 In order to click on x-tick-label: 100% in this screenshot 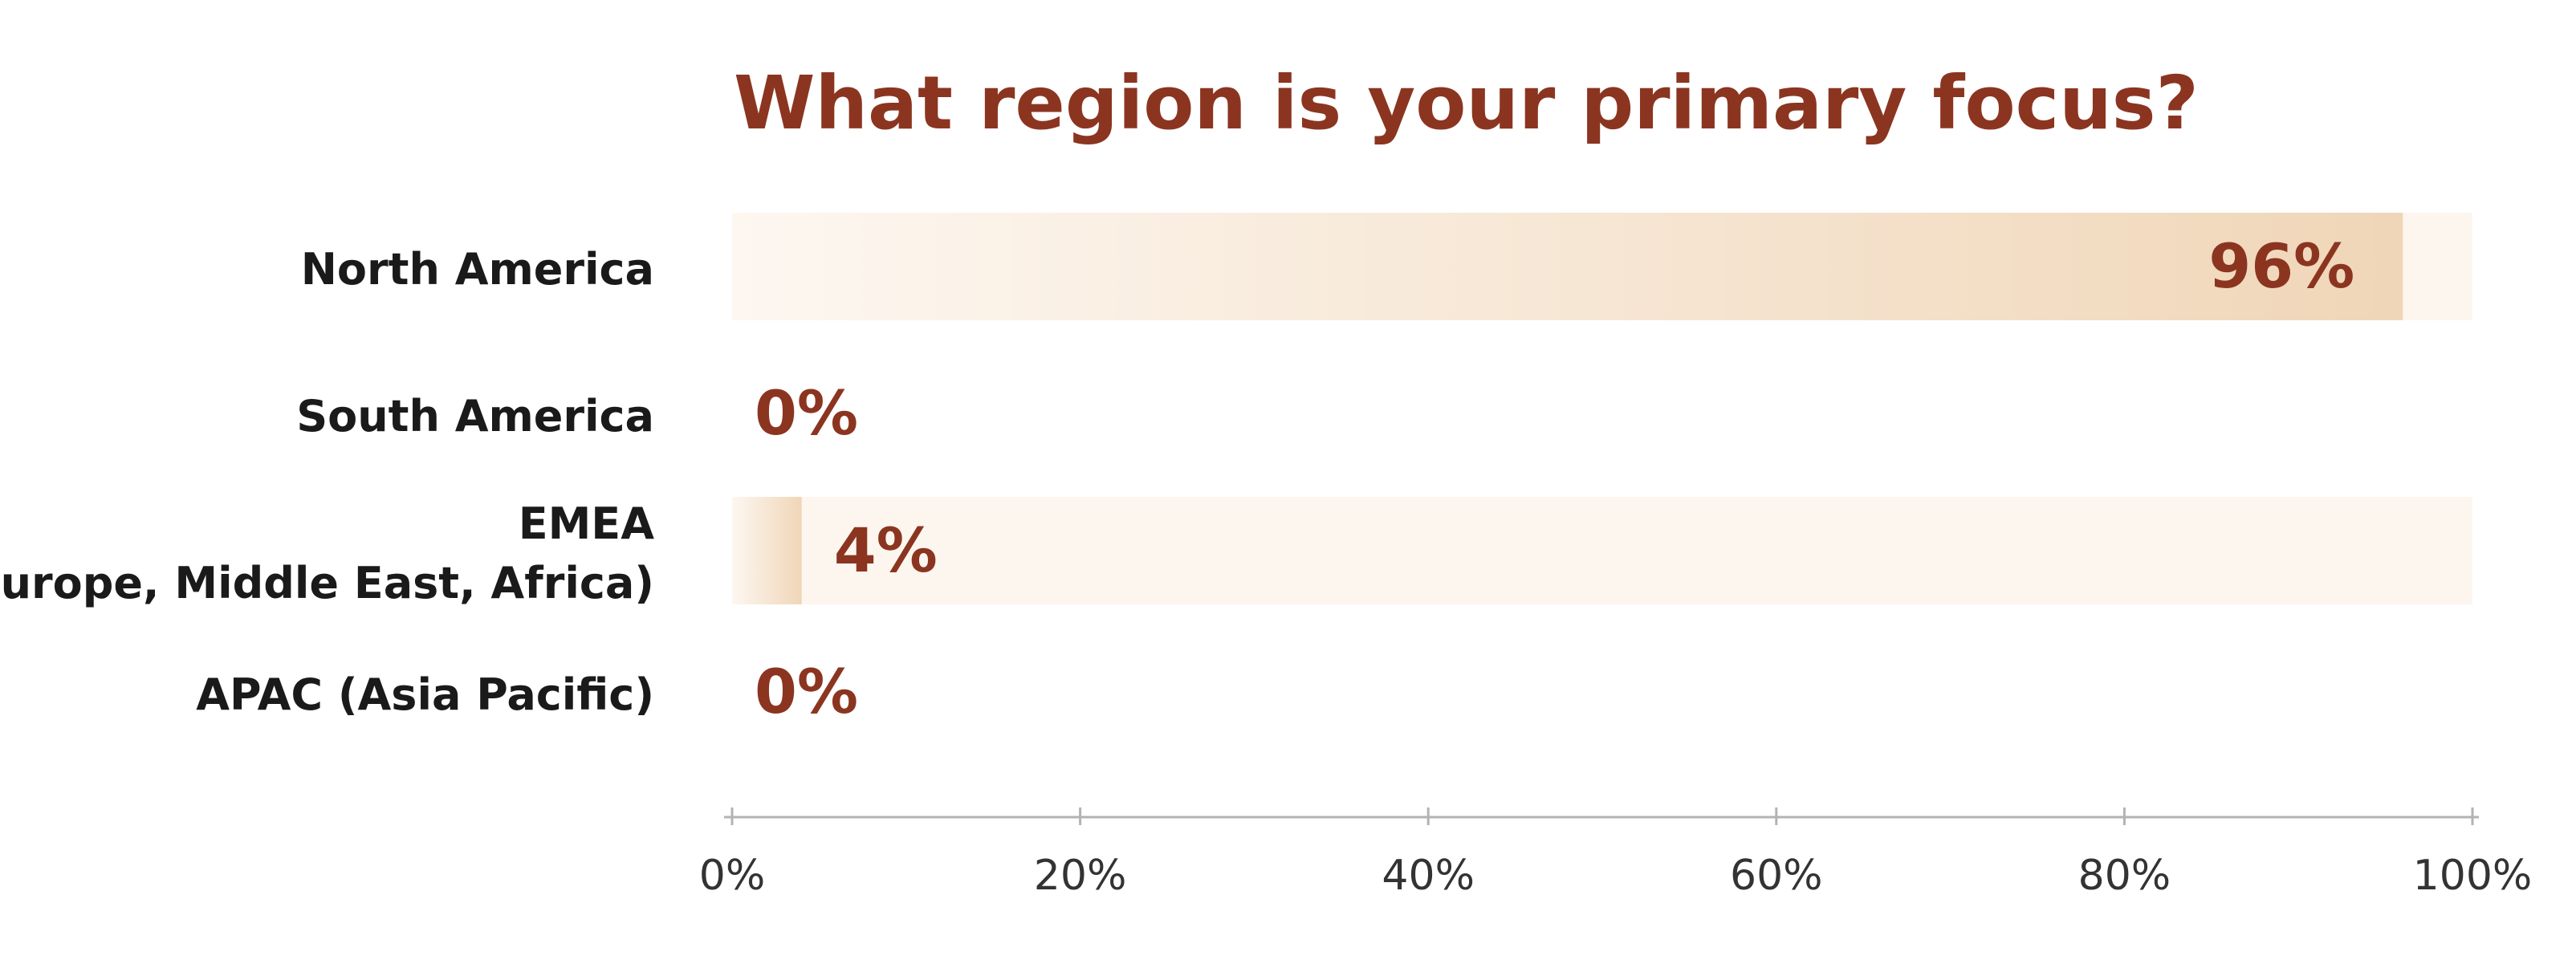, I will do `click(2473, 876)`.